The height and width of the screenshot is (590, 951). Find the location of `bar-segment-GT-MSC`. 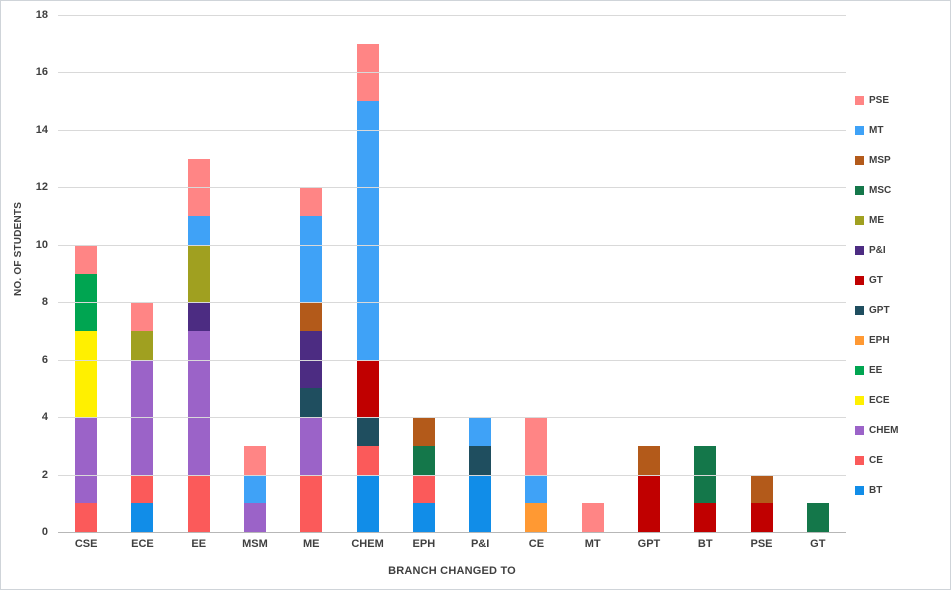

bar-segment-GT-MSC is located at coordinates (817, 517).